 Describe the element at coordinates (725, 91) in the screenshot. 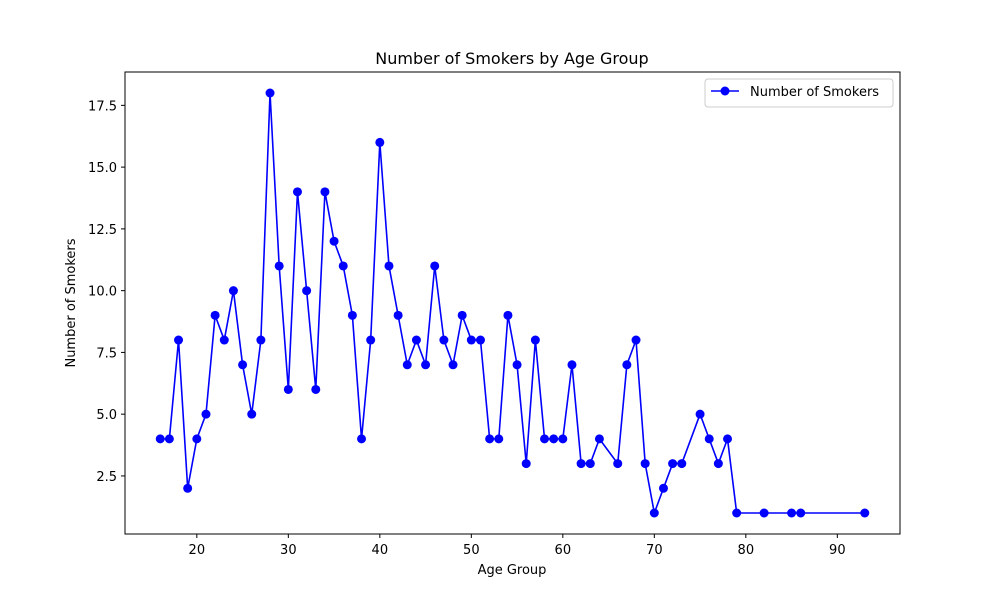

I see `legend-point-marker` at that location.